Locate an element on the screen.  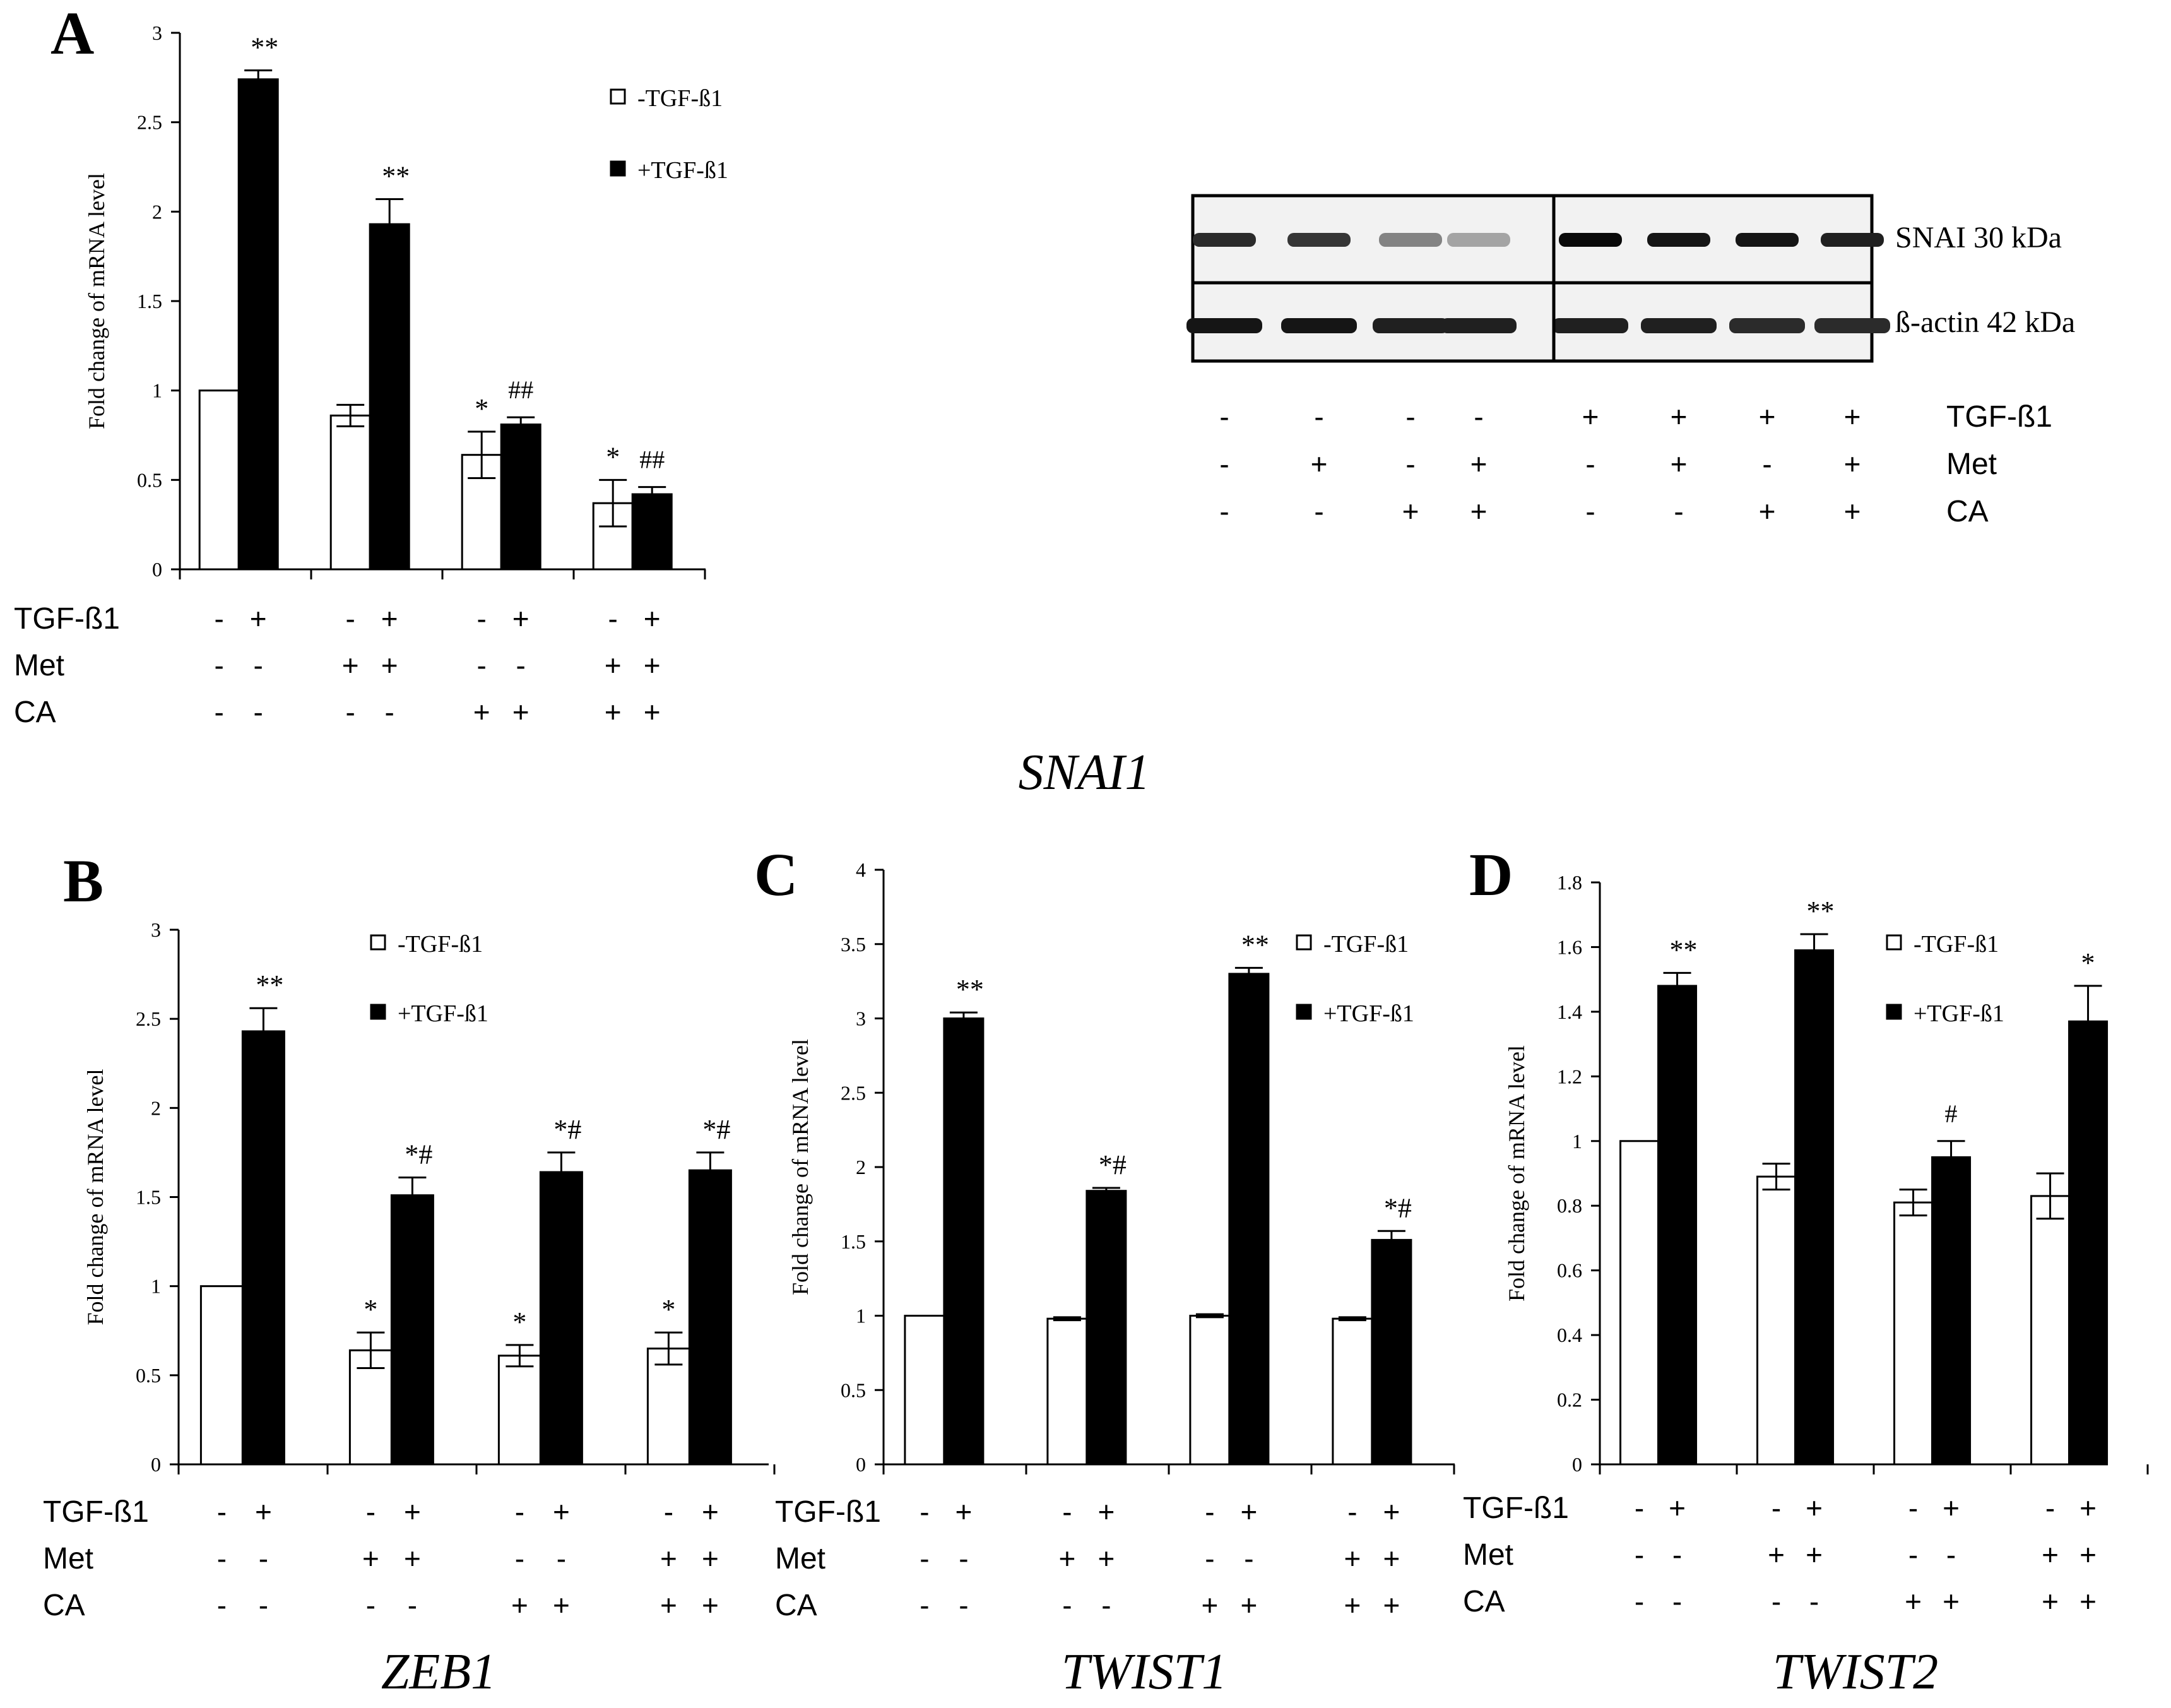
y-tick-label: 1.4 is located at coordinates (1569, 1012).